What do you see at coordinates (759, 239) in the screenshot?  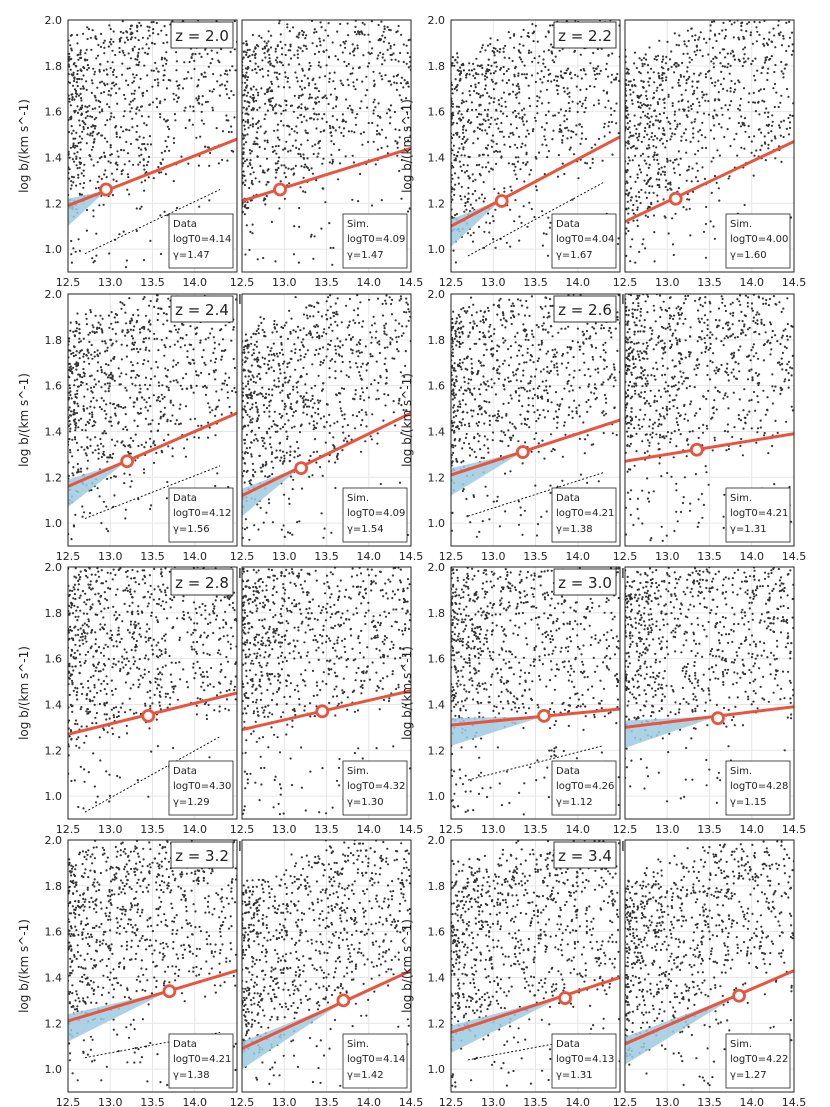 I see `legend-logT0: logT0=4.00` at bounding box center [759, 239].